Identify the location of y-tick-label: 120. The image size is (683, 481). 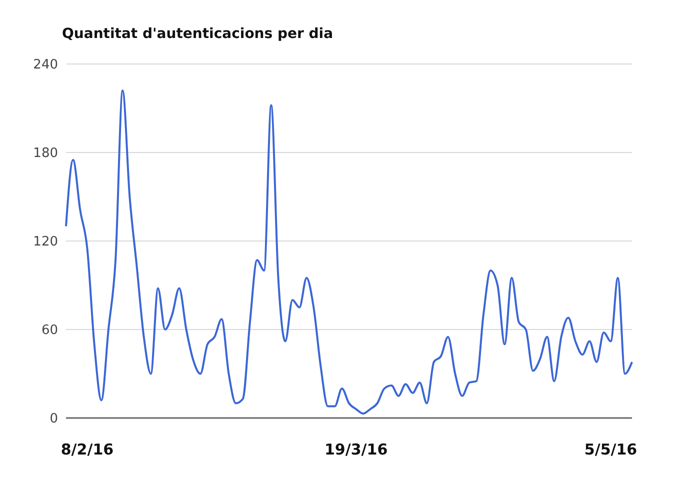
(45, 242).